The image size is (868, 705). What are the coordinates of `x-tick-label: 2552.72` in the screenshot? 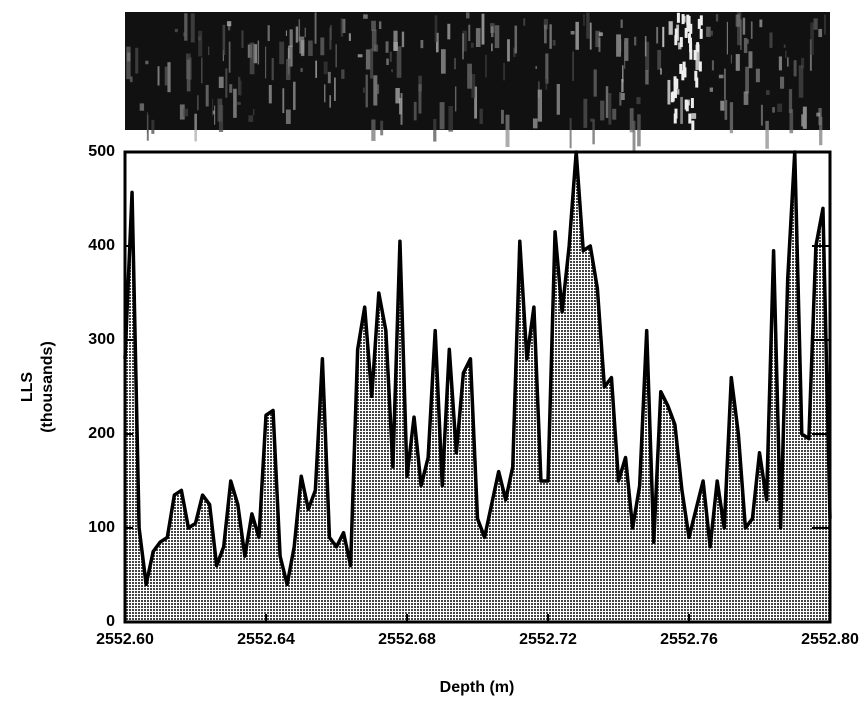 It's located at (548, 639).